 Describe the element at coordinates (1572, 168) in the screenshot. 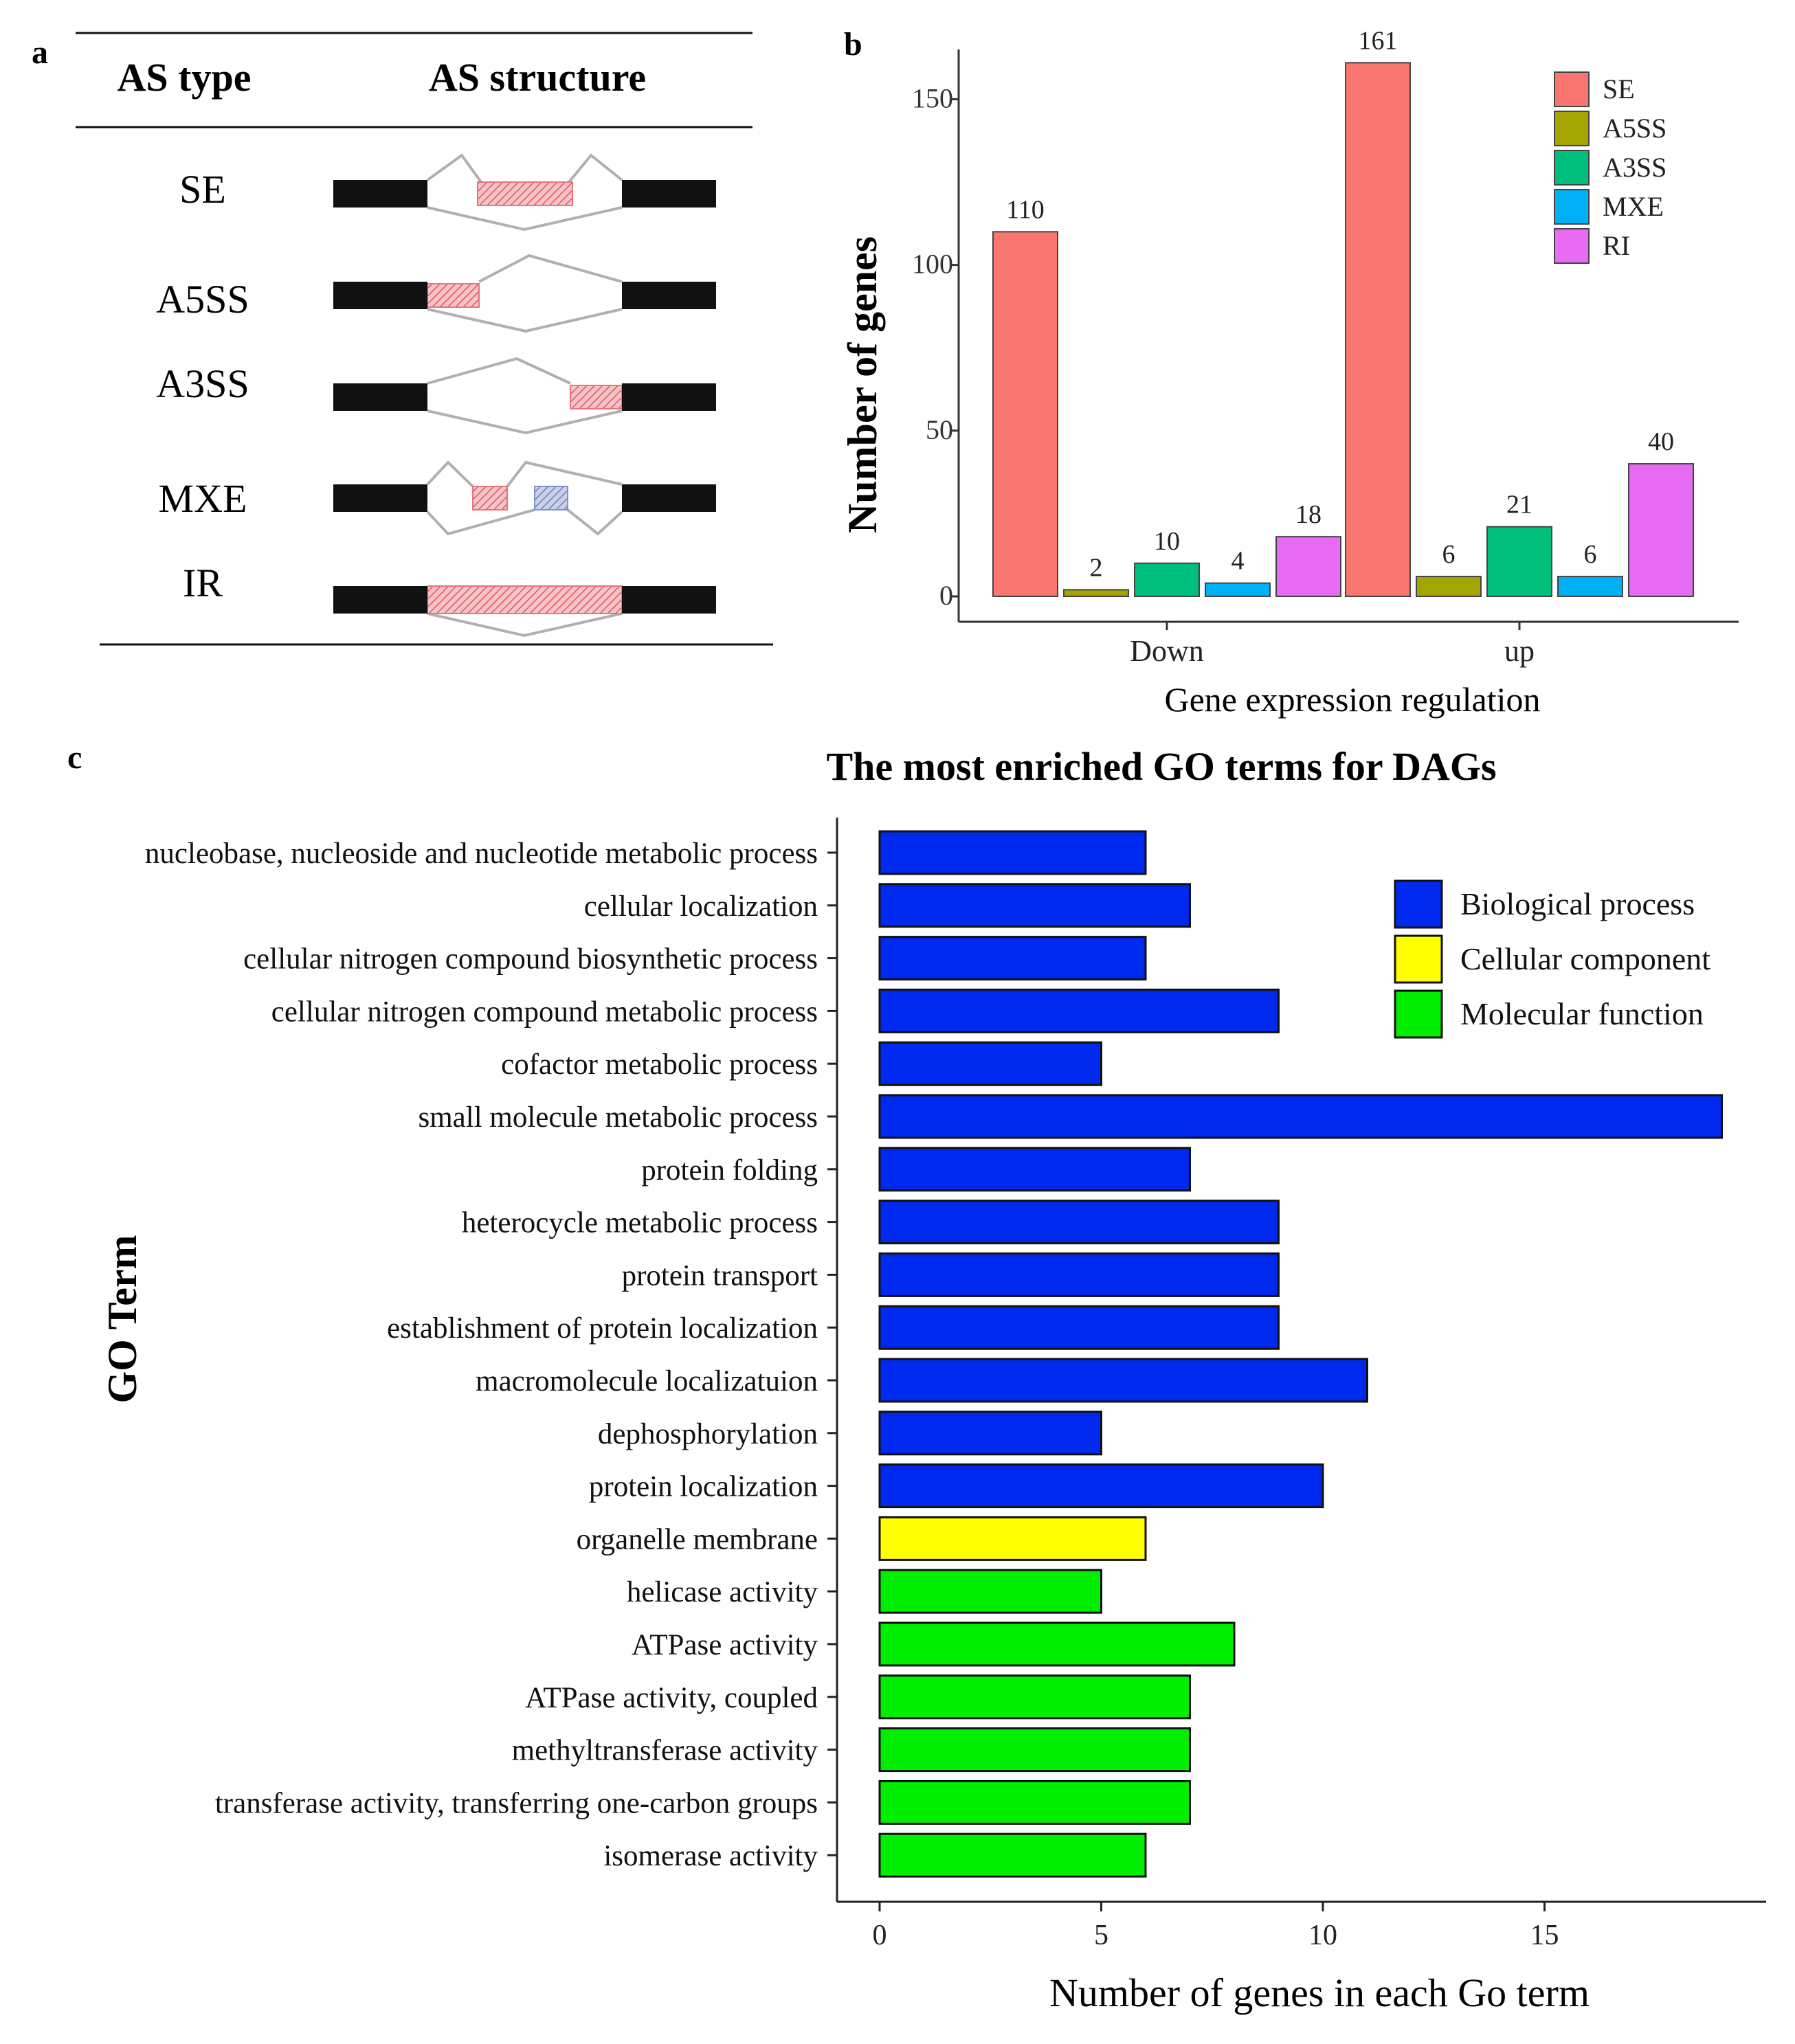

I see `legend-swatch-a3ss` at that location.